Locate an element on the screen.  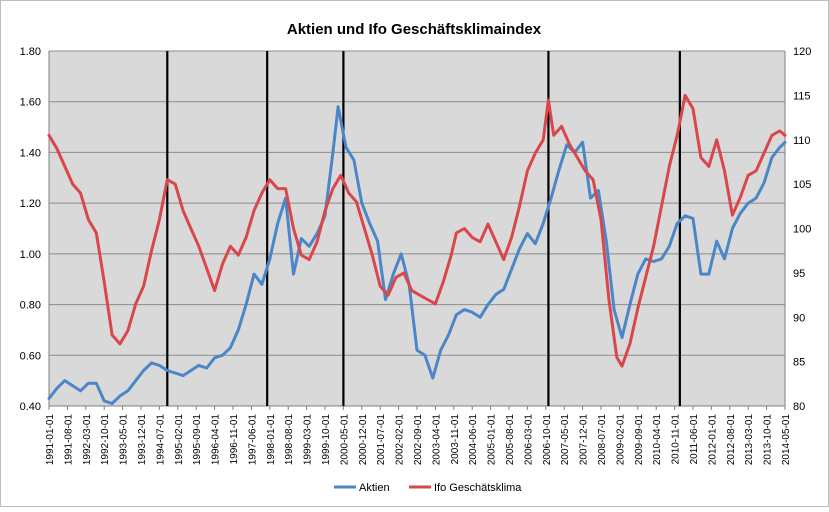
y-left-tick-label: 1.00 is located at coordinates (30, 255).